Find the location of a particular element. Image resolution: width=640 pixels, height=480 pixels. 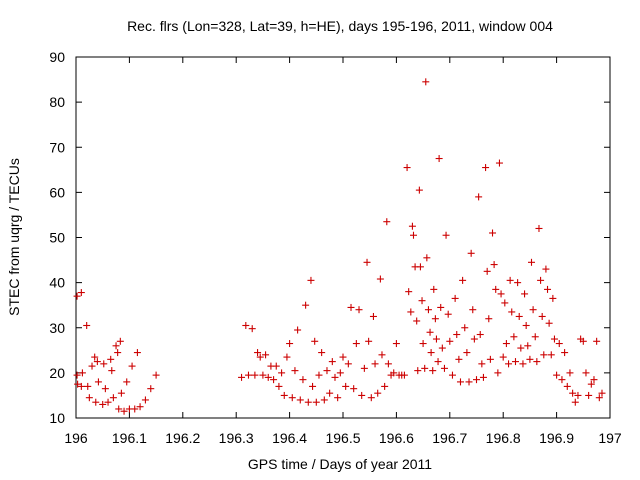

x-tick-label: 196.8 is located at coordinates (503, 438).